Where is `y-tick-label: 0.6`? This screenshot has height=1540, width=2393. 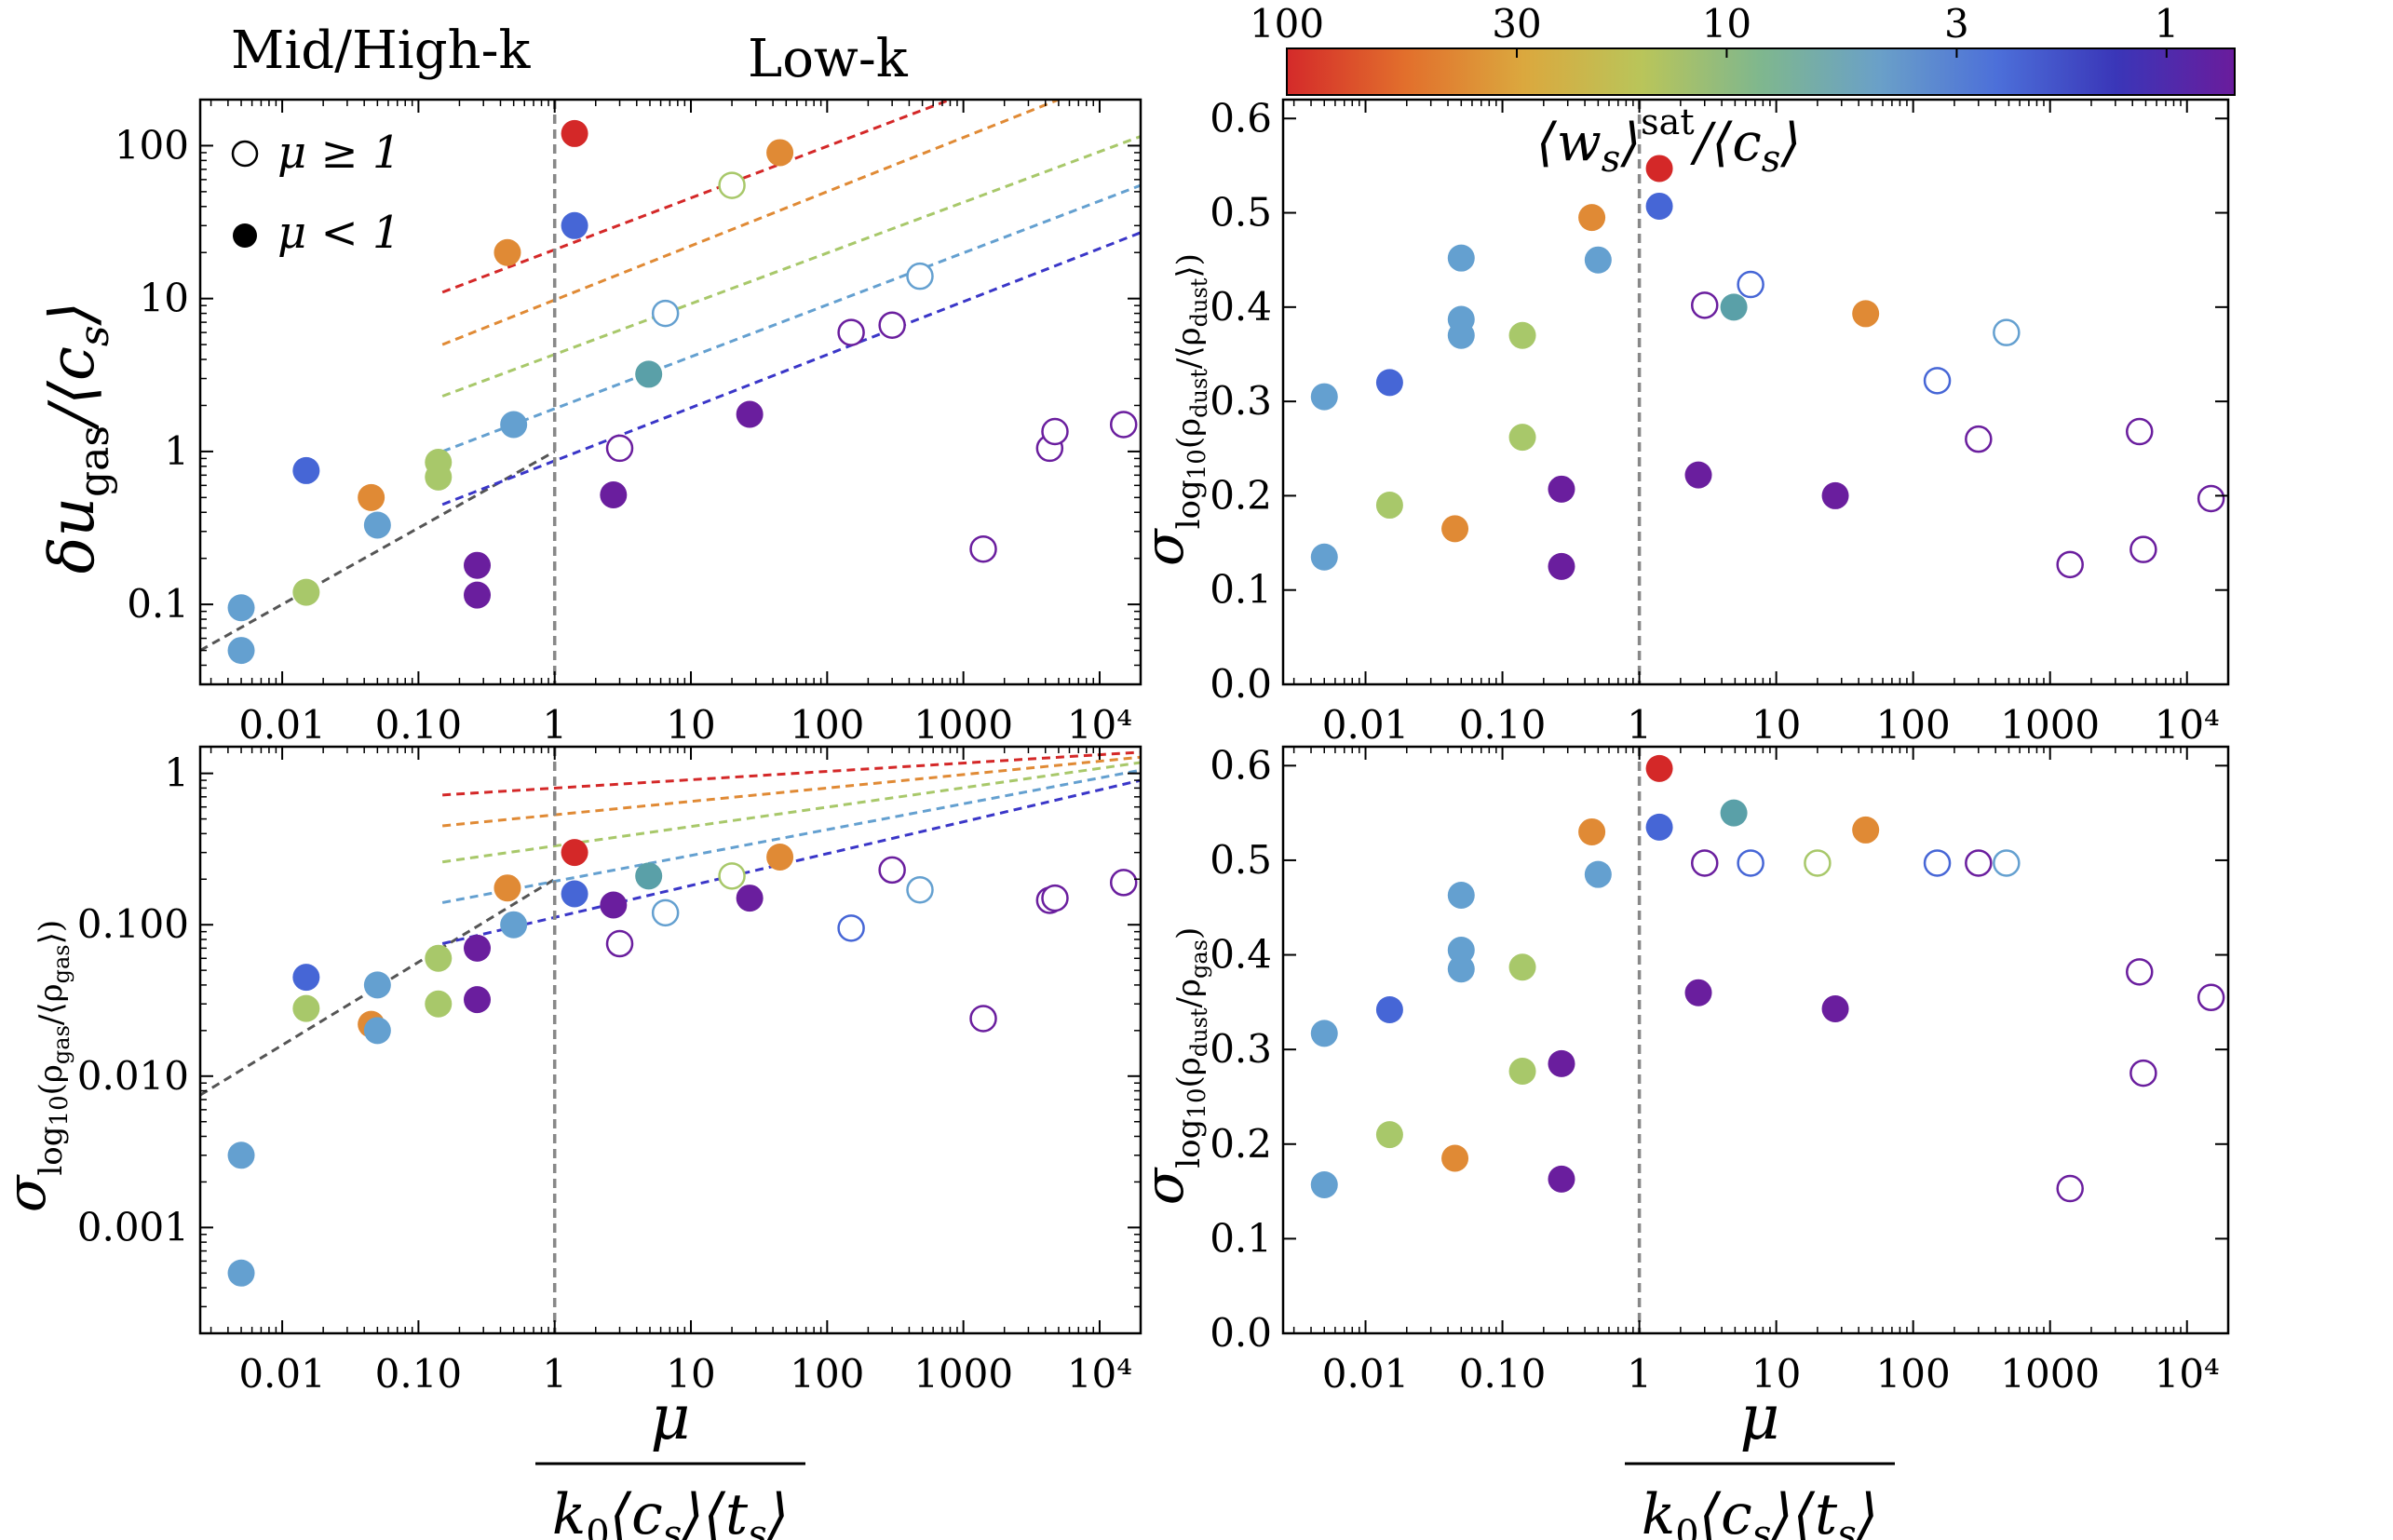 y-tick-label: 0.6 is located at coordinates (1241, 118).